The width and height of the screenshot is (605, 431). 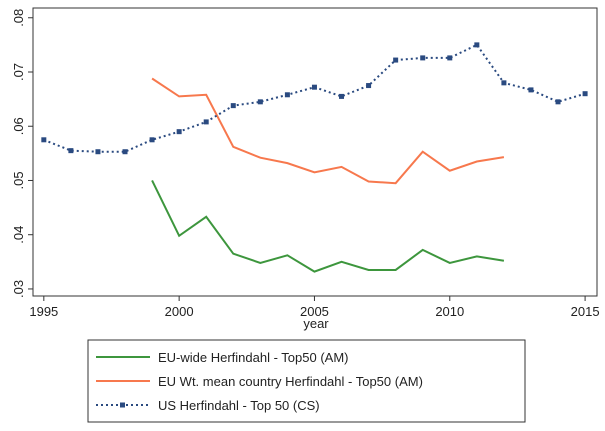 I want to click on x-tick-label: 2005, so click(x=314, y=311).